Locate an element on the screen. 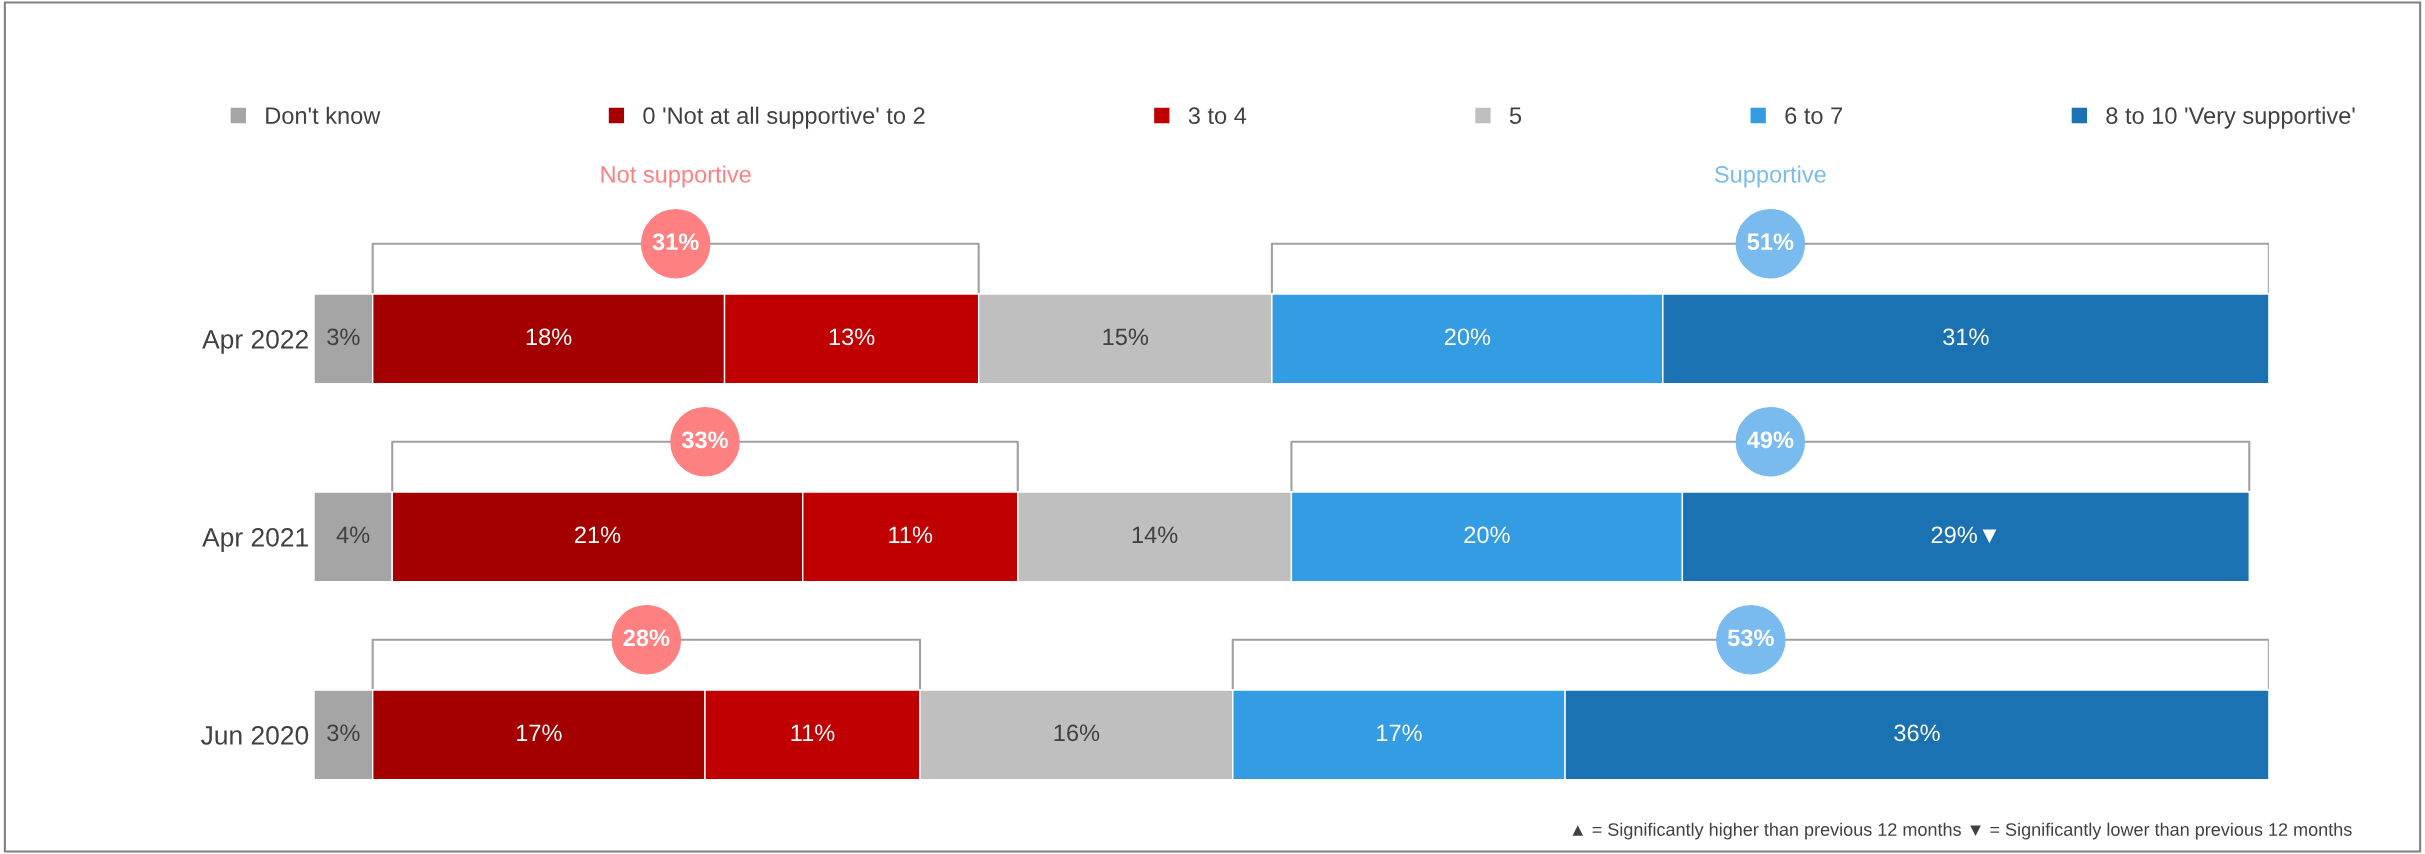  legend-label: Don't know is located at coordinates (323, 115).